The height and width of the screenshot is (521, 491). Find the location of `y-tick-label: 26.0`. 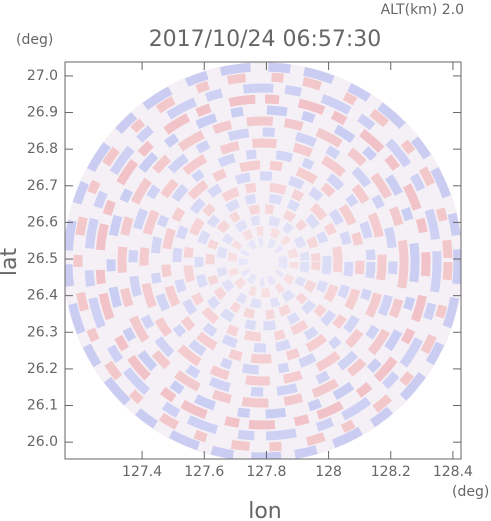

y-tick-label: 26.0 is located at coordinates (42, 442).